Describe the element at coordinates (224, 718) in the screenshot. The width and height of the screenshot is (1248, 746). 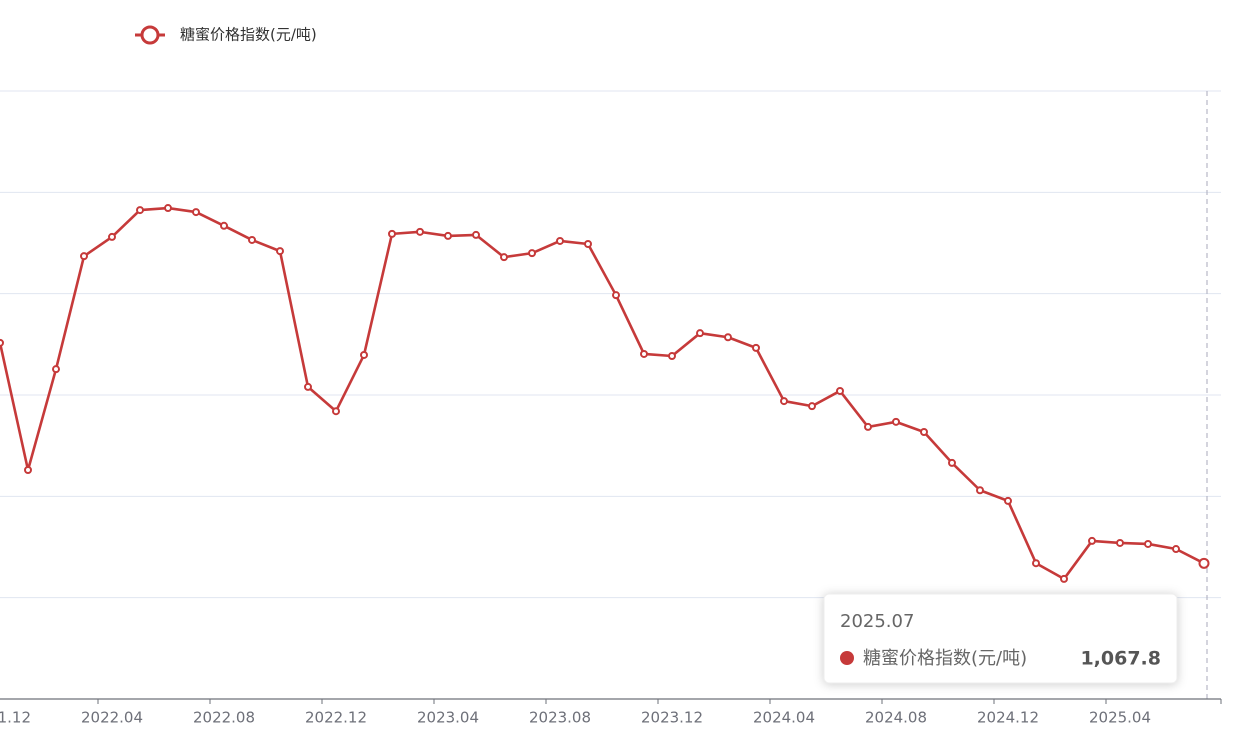
I see `x-tick-label: 2022.08` at that location.